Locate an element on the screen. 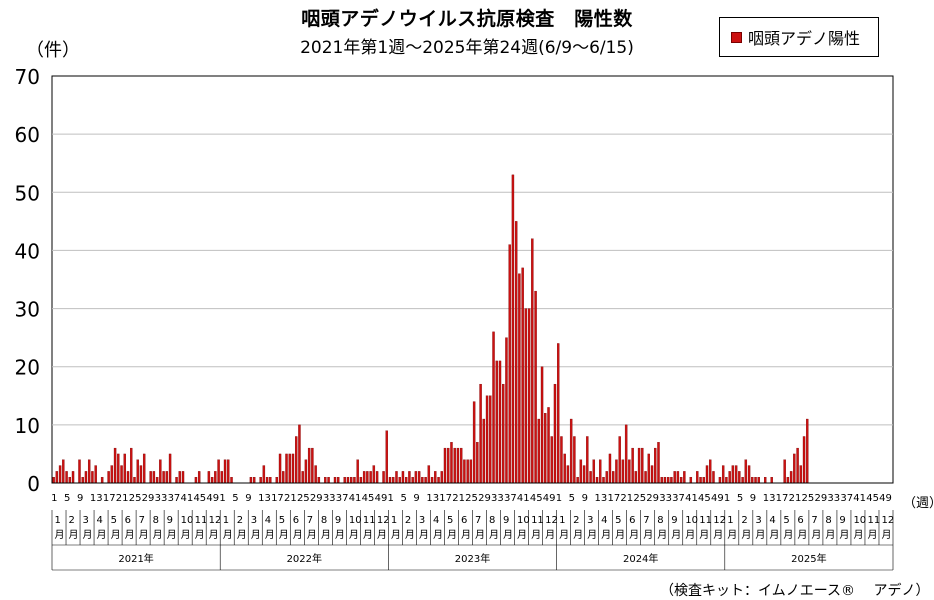 This screenshot has width=934, height=600. week-tick-label: 21 is located at coordinates (795, 498).